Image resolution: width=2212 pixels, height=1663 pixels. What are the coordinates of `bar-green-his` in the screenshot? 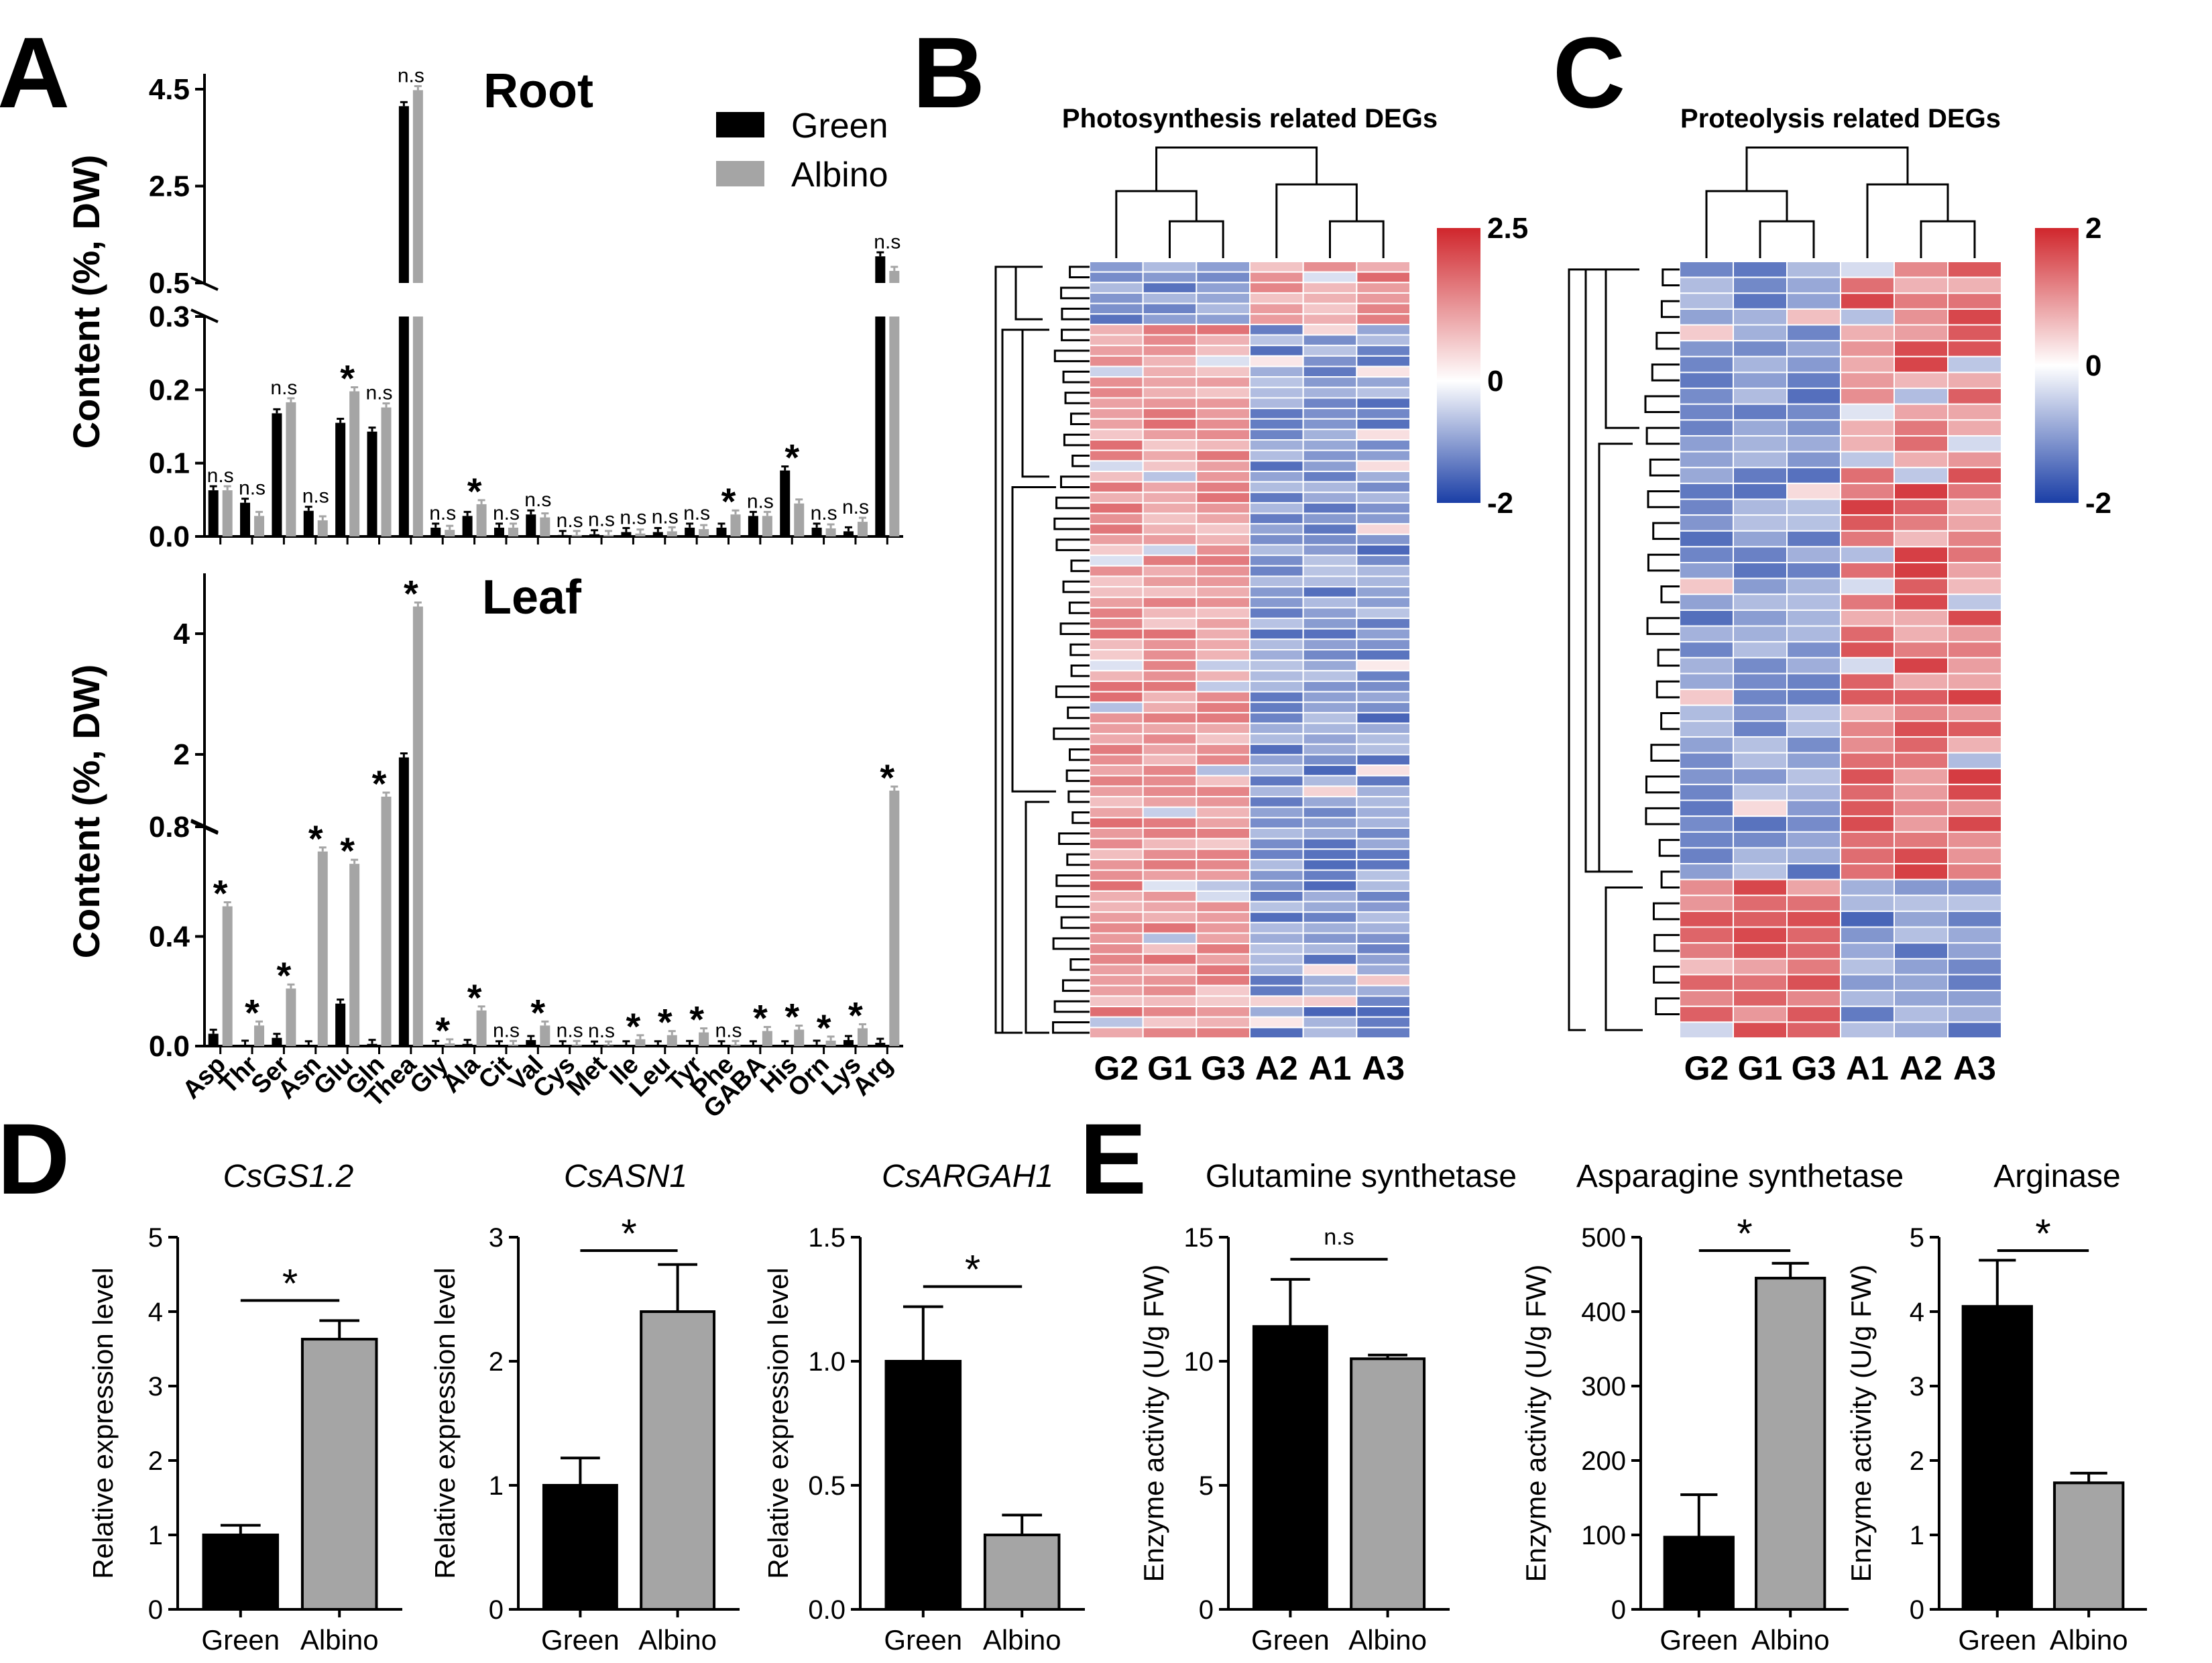 It's located at (785, 1045).